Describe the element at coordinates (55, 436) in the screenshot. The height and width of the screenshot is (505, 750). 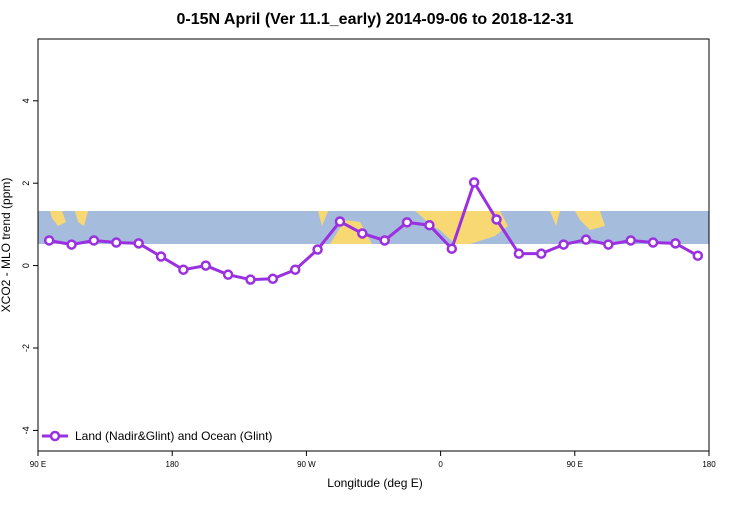
I see `legend-marker` at that location.